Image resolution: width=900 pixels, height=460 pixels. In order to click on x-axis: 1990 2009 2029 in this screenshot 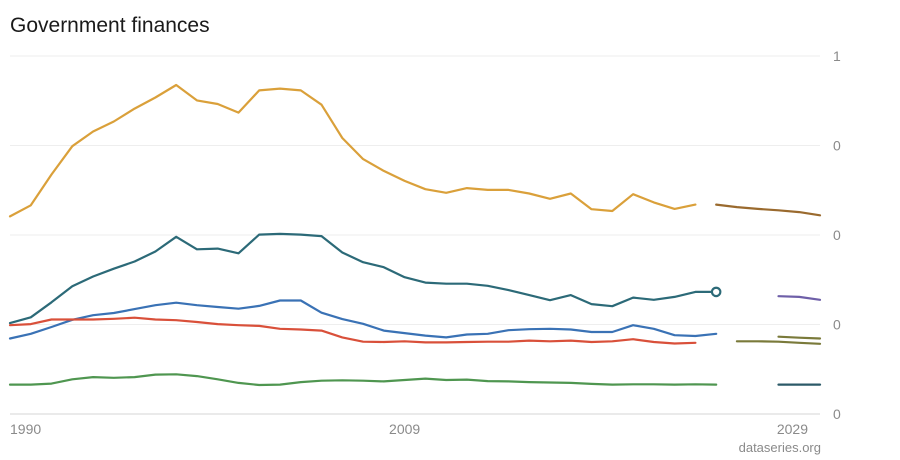, I will do `click(409, 429)`.